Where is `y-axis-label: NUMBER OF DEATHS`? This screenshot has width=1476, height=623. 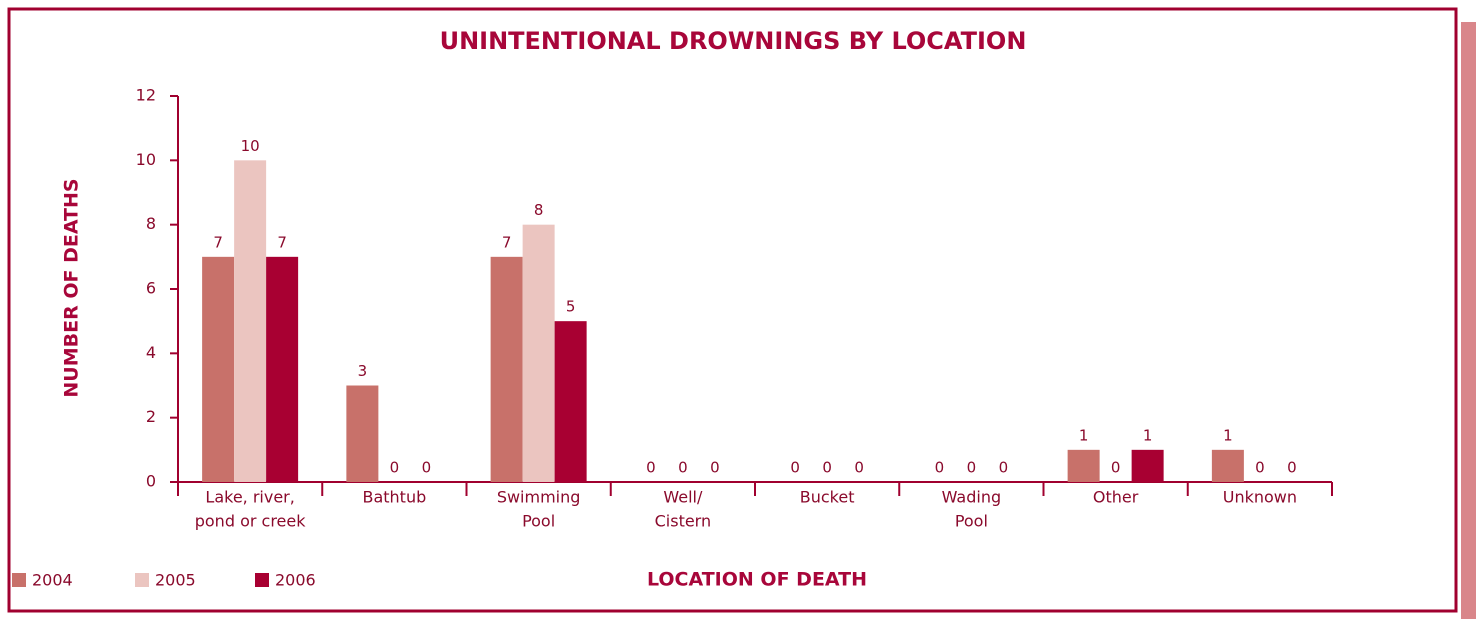 y-axis-label: NUMBER OF DEATHS is located at coordinates (72, 287).